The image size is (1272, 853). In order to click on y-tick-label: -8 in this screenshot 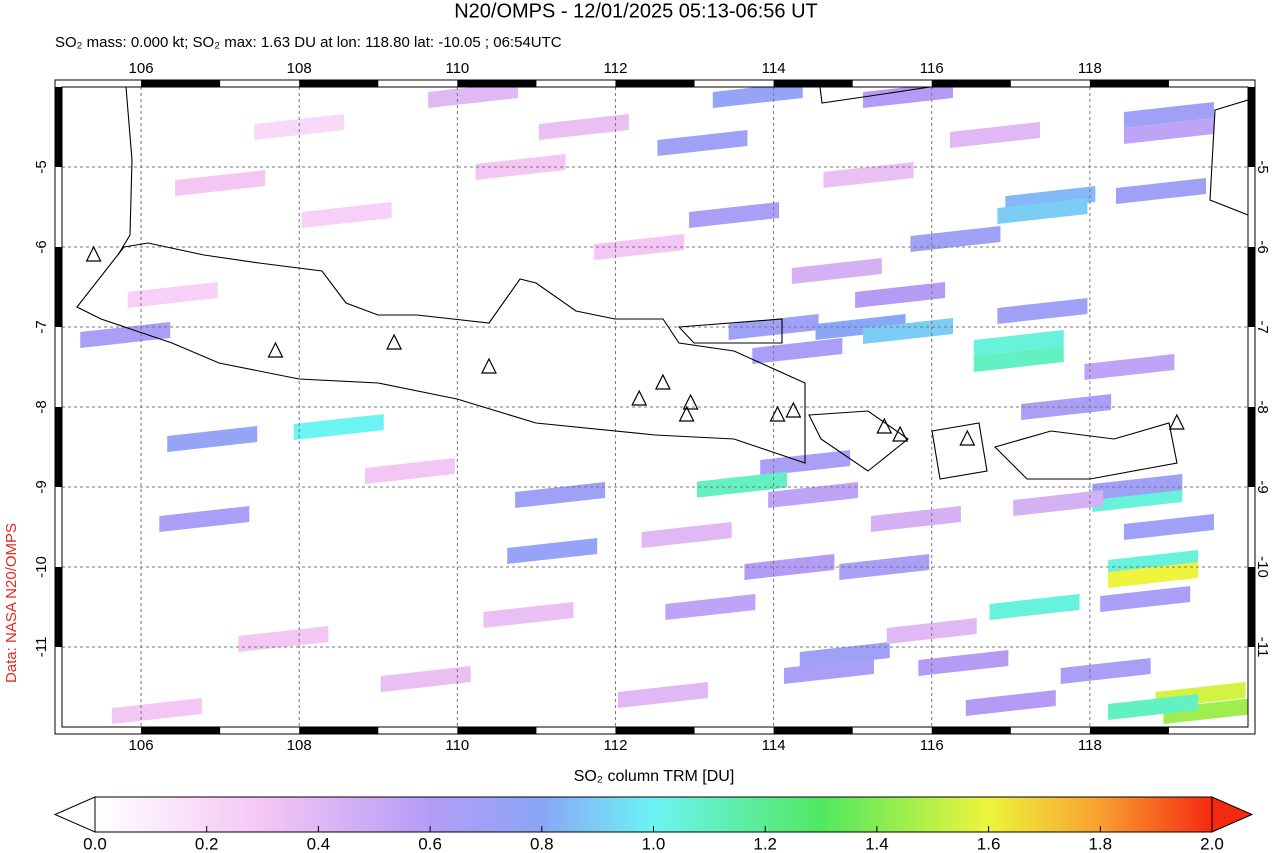, I will do `click(41, 406)`.